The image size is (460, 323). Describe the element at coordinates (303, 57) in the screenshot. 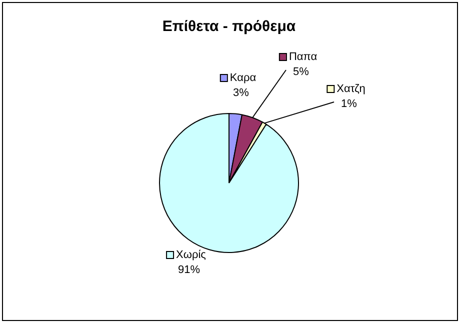

I see `legend-label: Παπα` at that location.